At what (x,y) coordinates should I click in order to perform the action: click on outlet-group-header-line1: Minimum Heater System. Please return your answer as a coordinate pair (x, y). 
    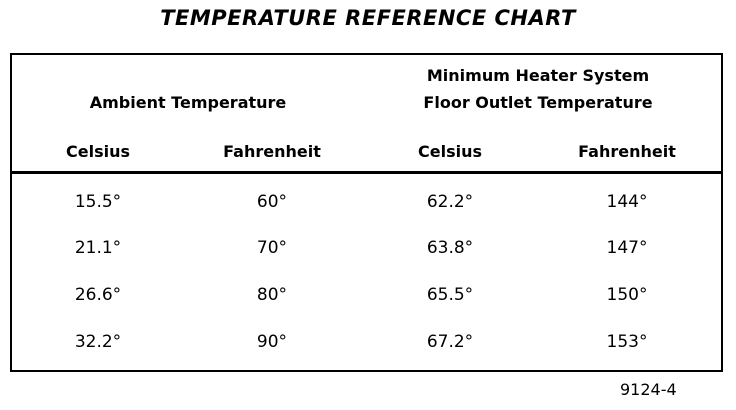
    Looking at the image, I should click on (538, 75).